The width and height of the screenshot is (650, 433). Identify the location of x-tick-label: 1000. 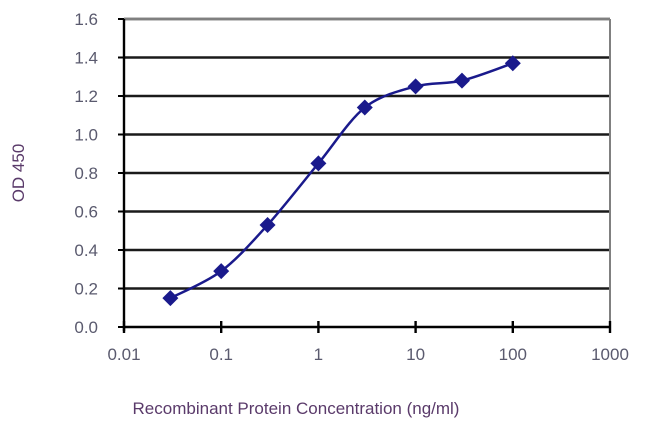
(610, 354).